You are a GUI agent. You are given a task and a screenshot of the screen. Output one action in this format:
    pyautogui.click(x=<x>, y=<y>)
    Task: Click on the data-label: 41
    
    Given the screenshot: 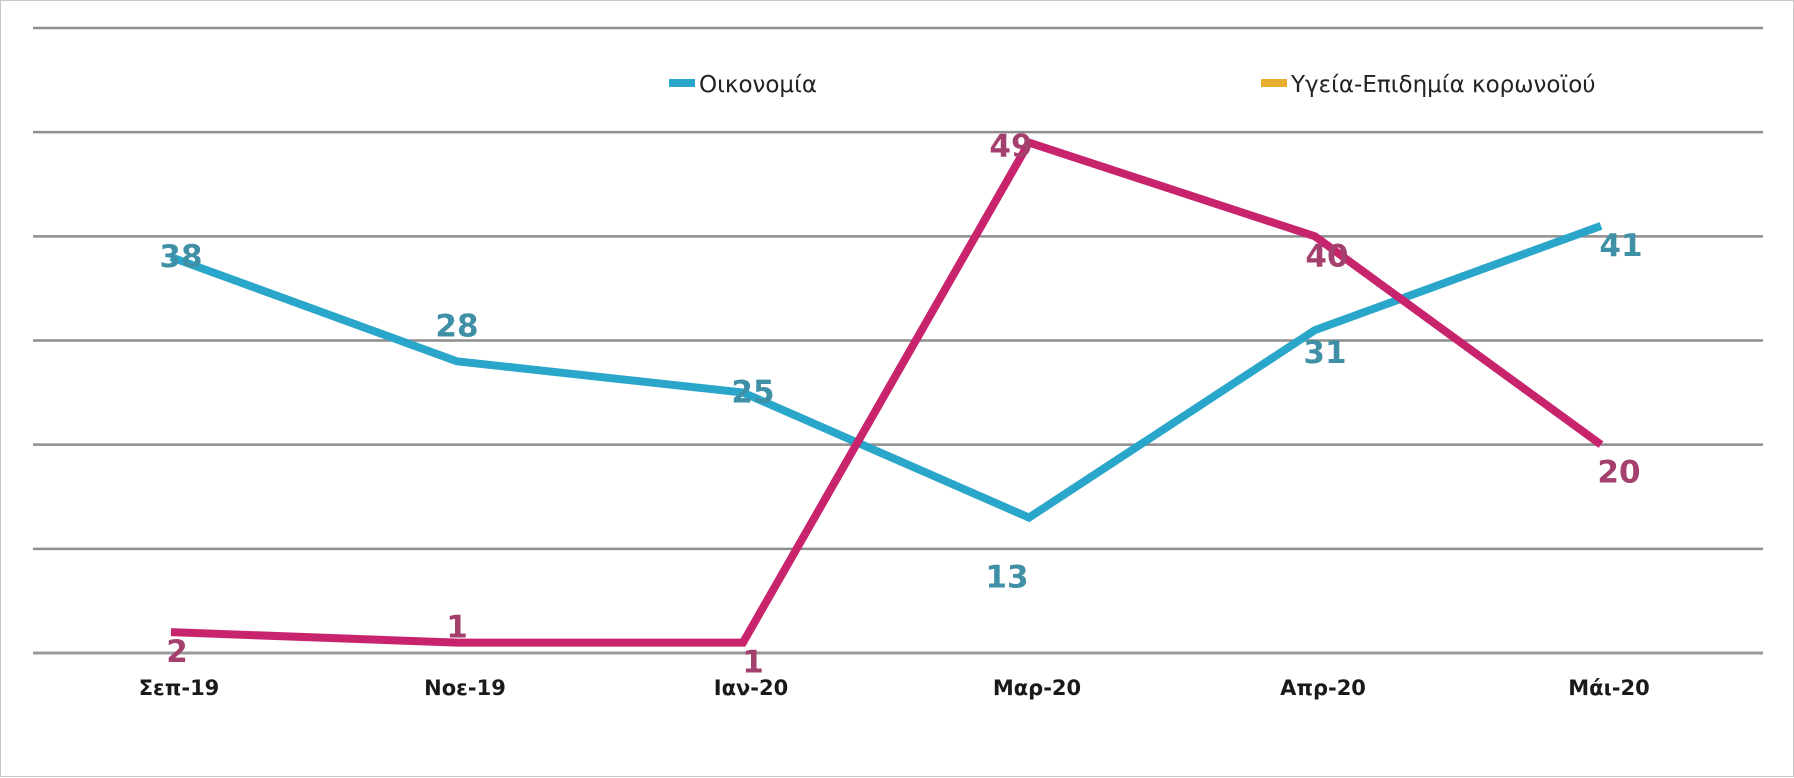 What is the action you would take?
    pyautogui.click(x=1620, y=246)
    